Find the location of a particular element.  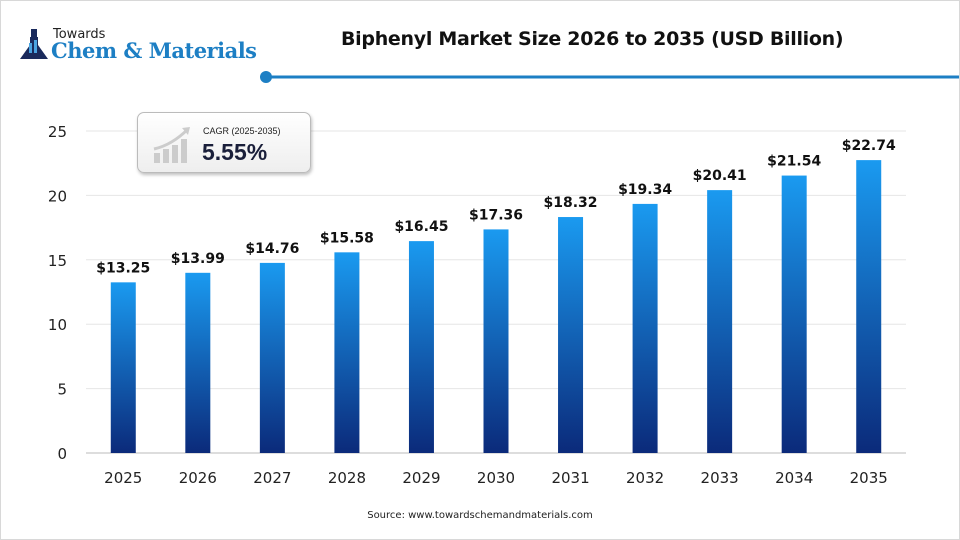

data-label: $21.54 is located at coordinates (794, 162).